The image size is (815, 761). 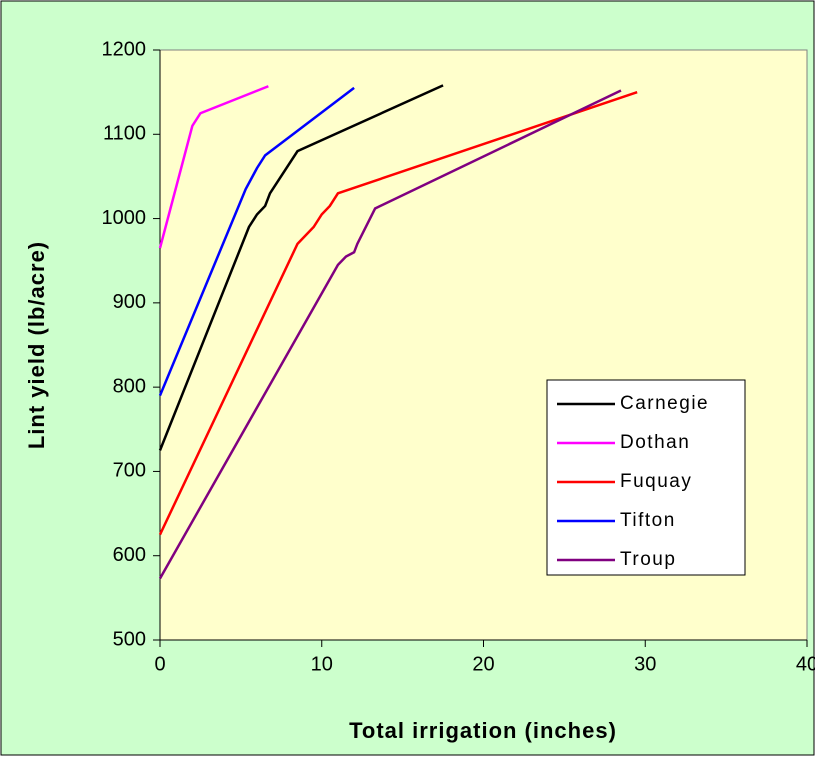 I want to click on y-tick-label: 900, so click(x=129, y=302).